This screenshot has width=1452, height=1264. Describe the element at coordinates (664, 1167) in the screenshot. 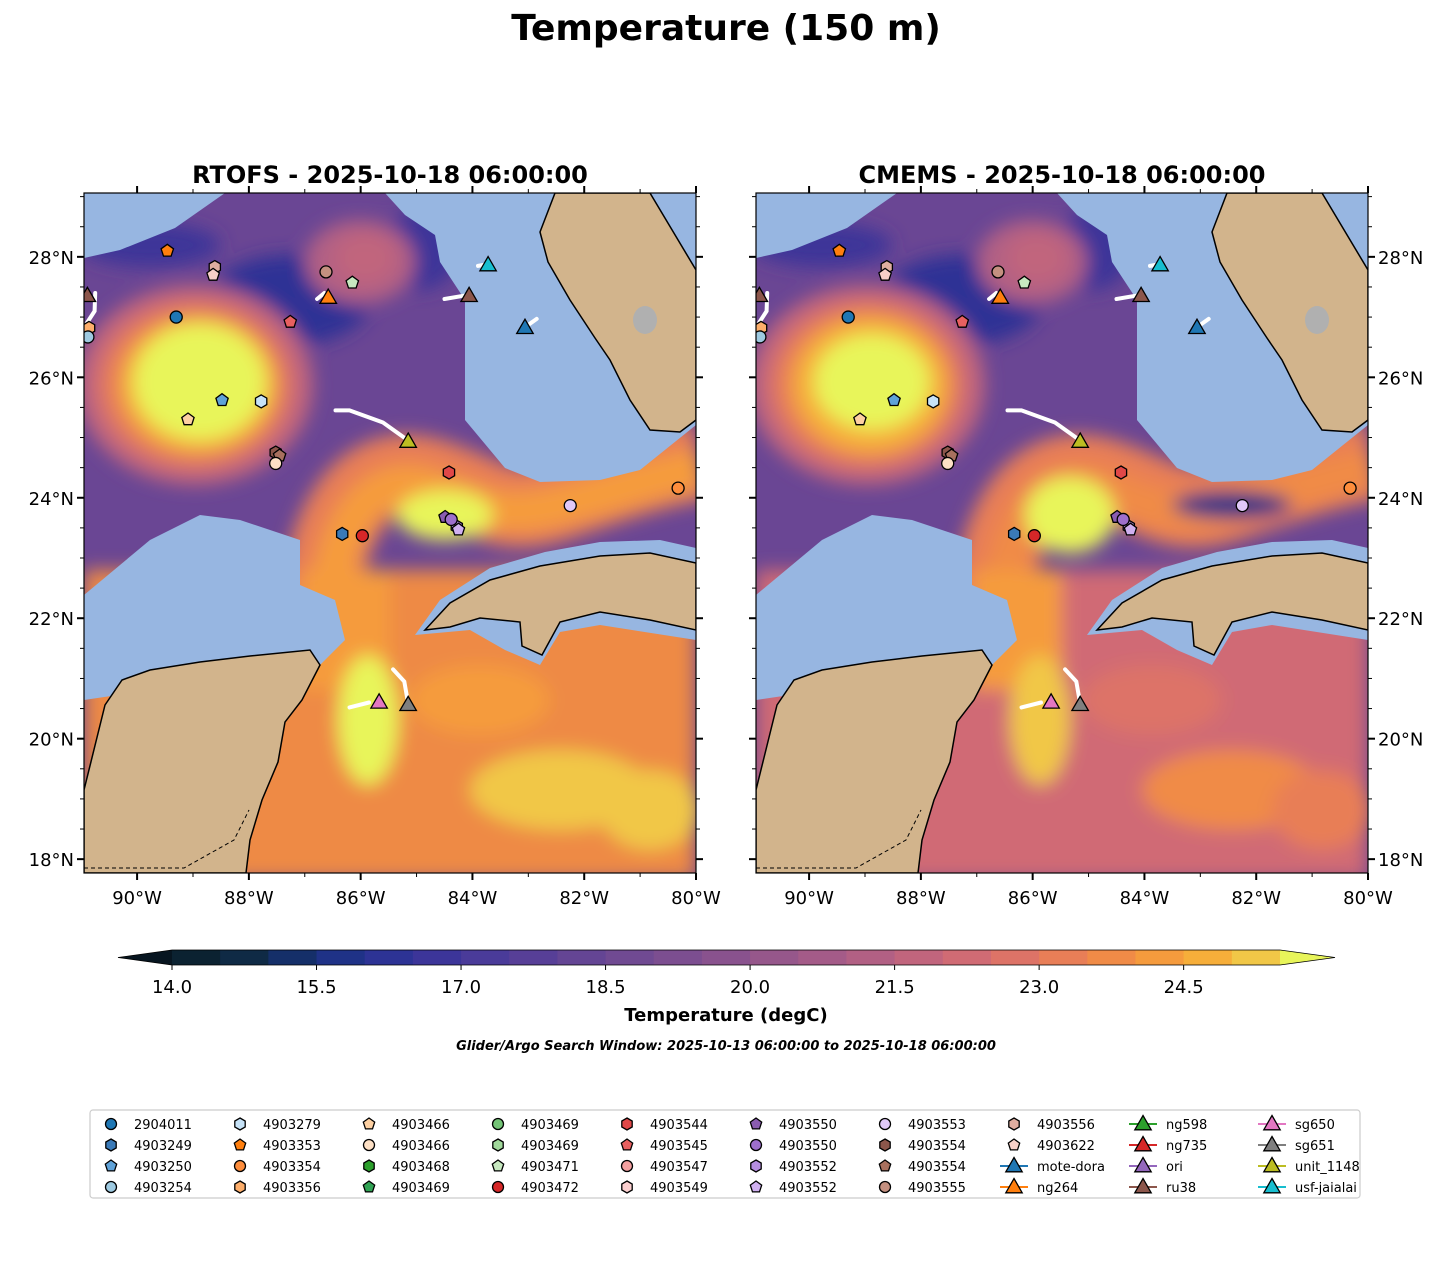

I see `legend-item-4903547: 4903547` at that location.